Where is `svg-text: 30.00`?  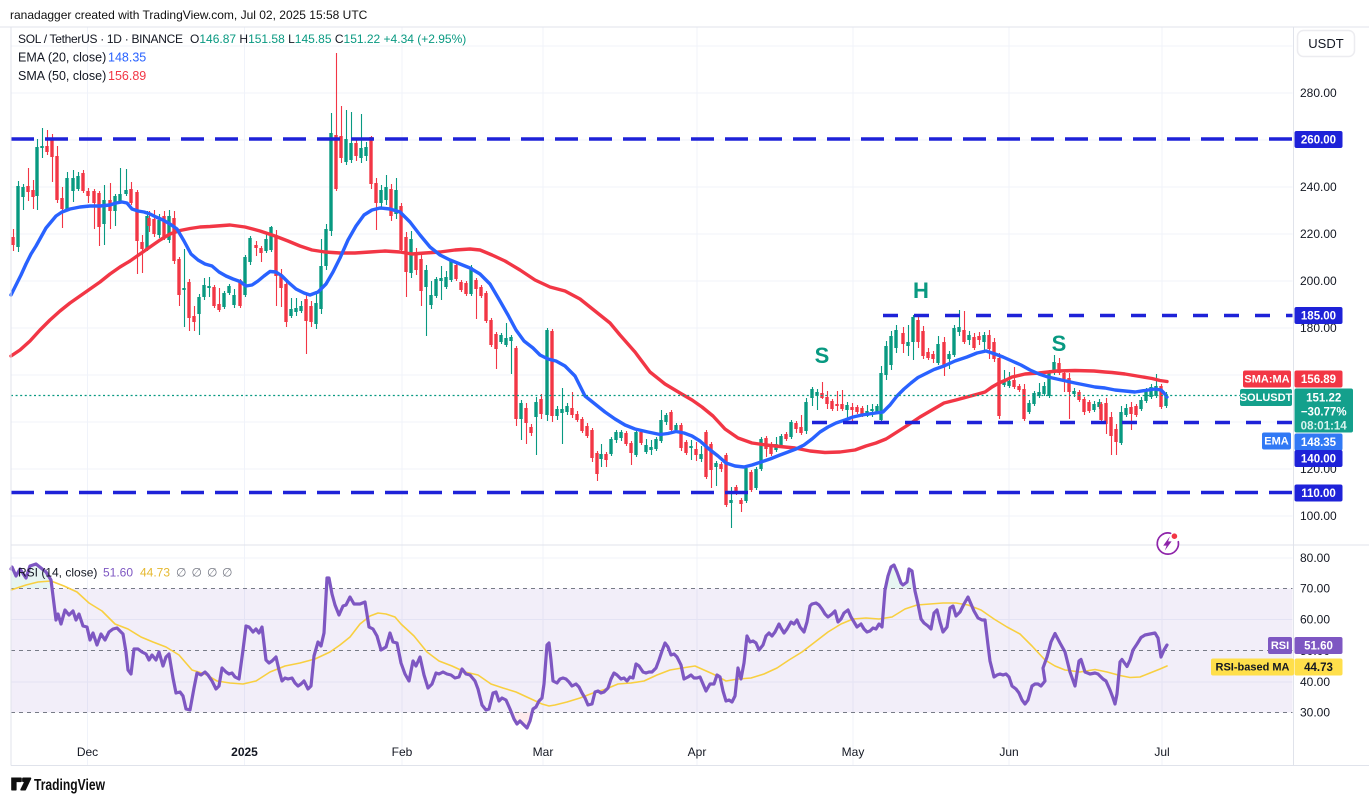 svg-text: 30.00 is located at coordinates (1315, 713).